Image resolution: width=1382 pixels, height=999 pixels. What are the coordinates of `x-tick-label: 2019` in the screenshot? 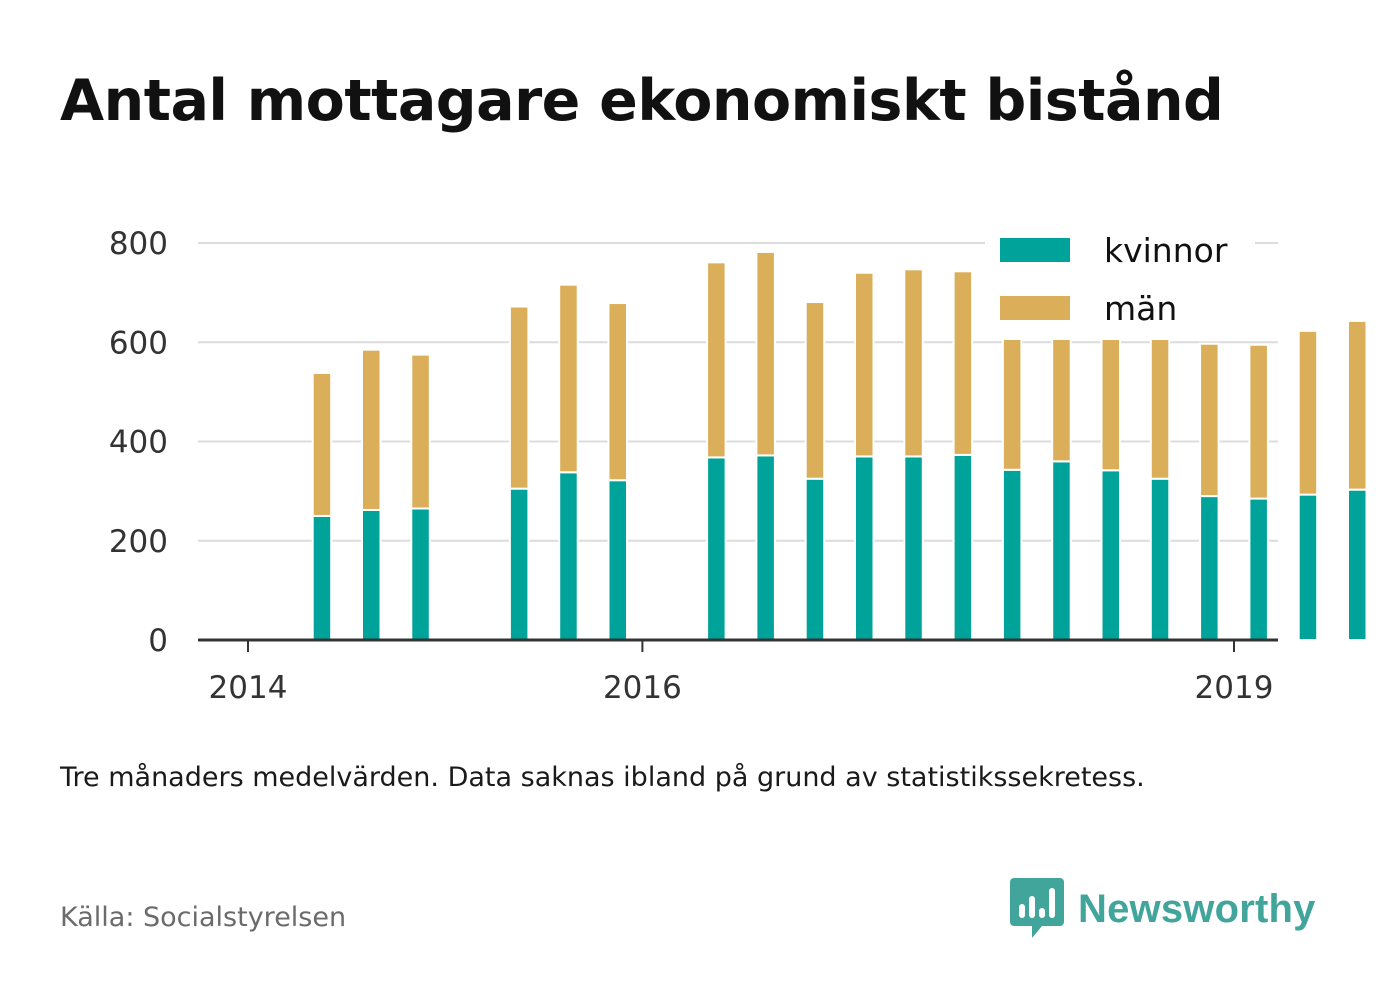 It's located at (1234, 688).